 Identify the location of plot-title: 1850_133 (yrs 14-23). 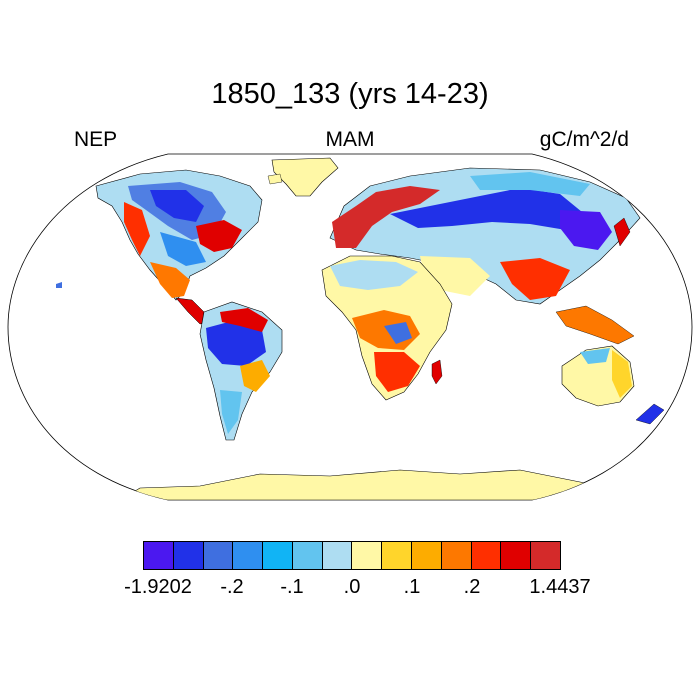
(350, 94).